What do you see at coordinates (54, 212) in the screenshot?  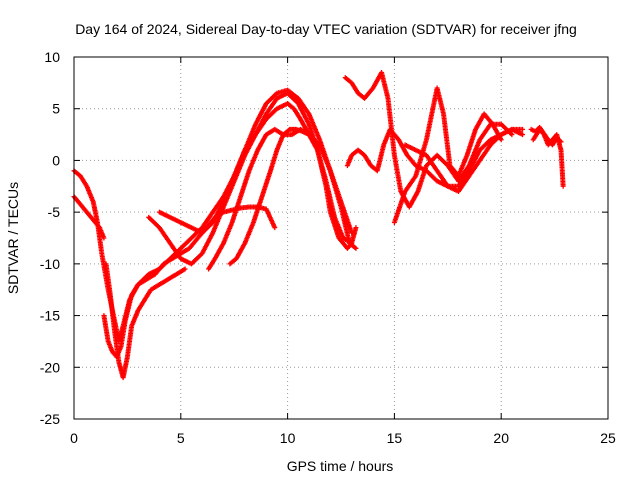 I see `y-tick-label: -5` at bounding box center [54, 212].